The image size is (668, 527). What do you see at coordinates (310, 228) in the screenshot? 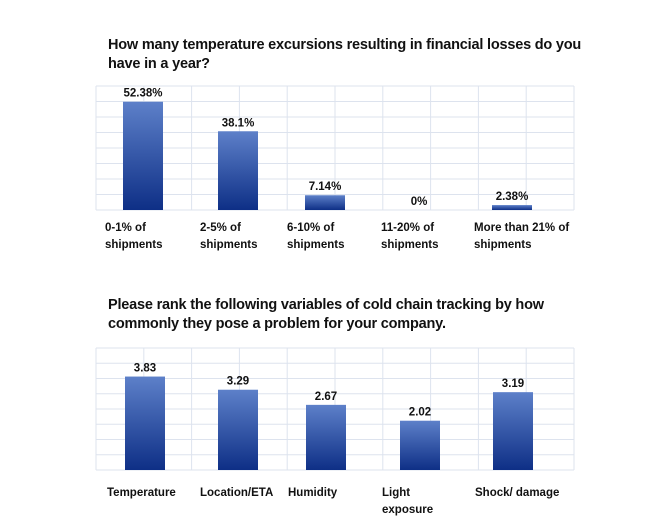
I see `category-label: 6-10% of` at bounding box center [310, 228].